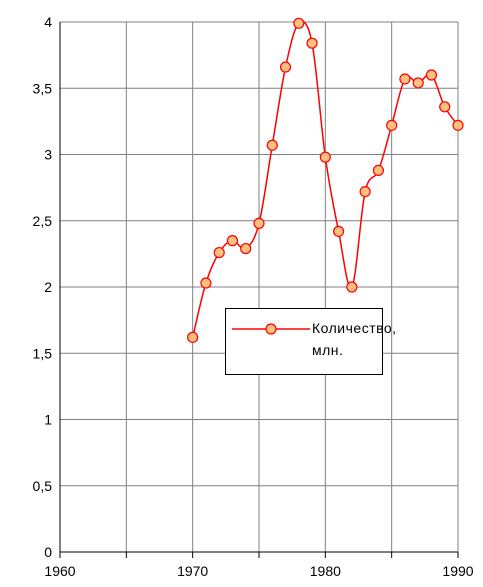  Describe the element at coordinates (48, 22) in the screenshot. I see `y-tick-label: 4` at that location.